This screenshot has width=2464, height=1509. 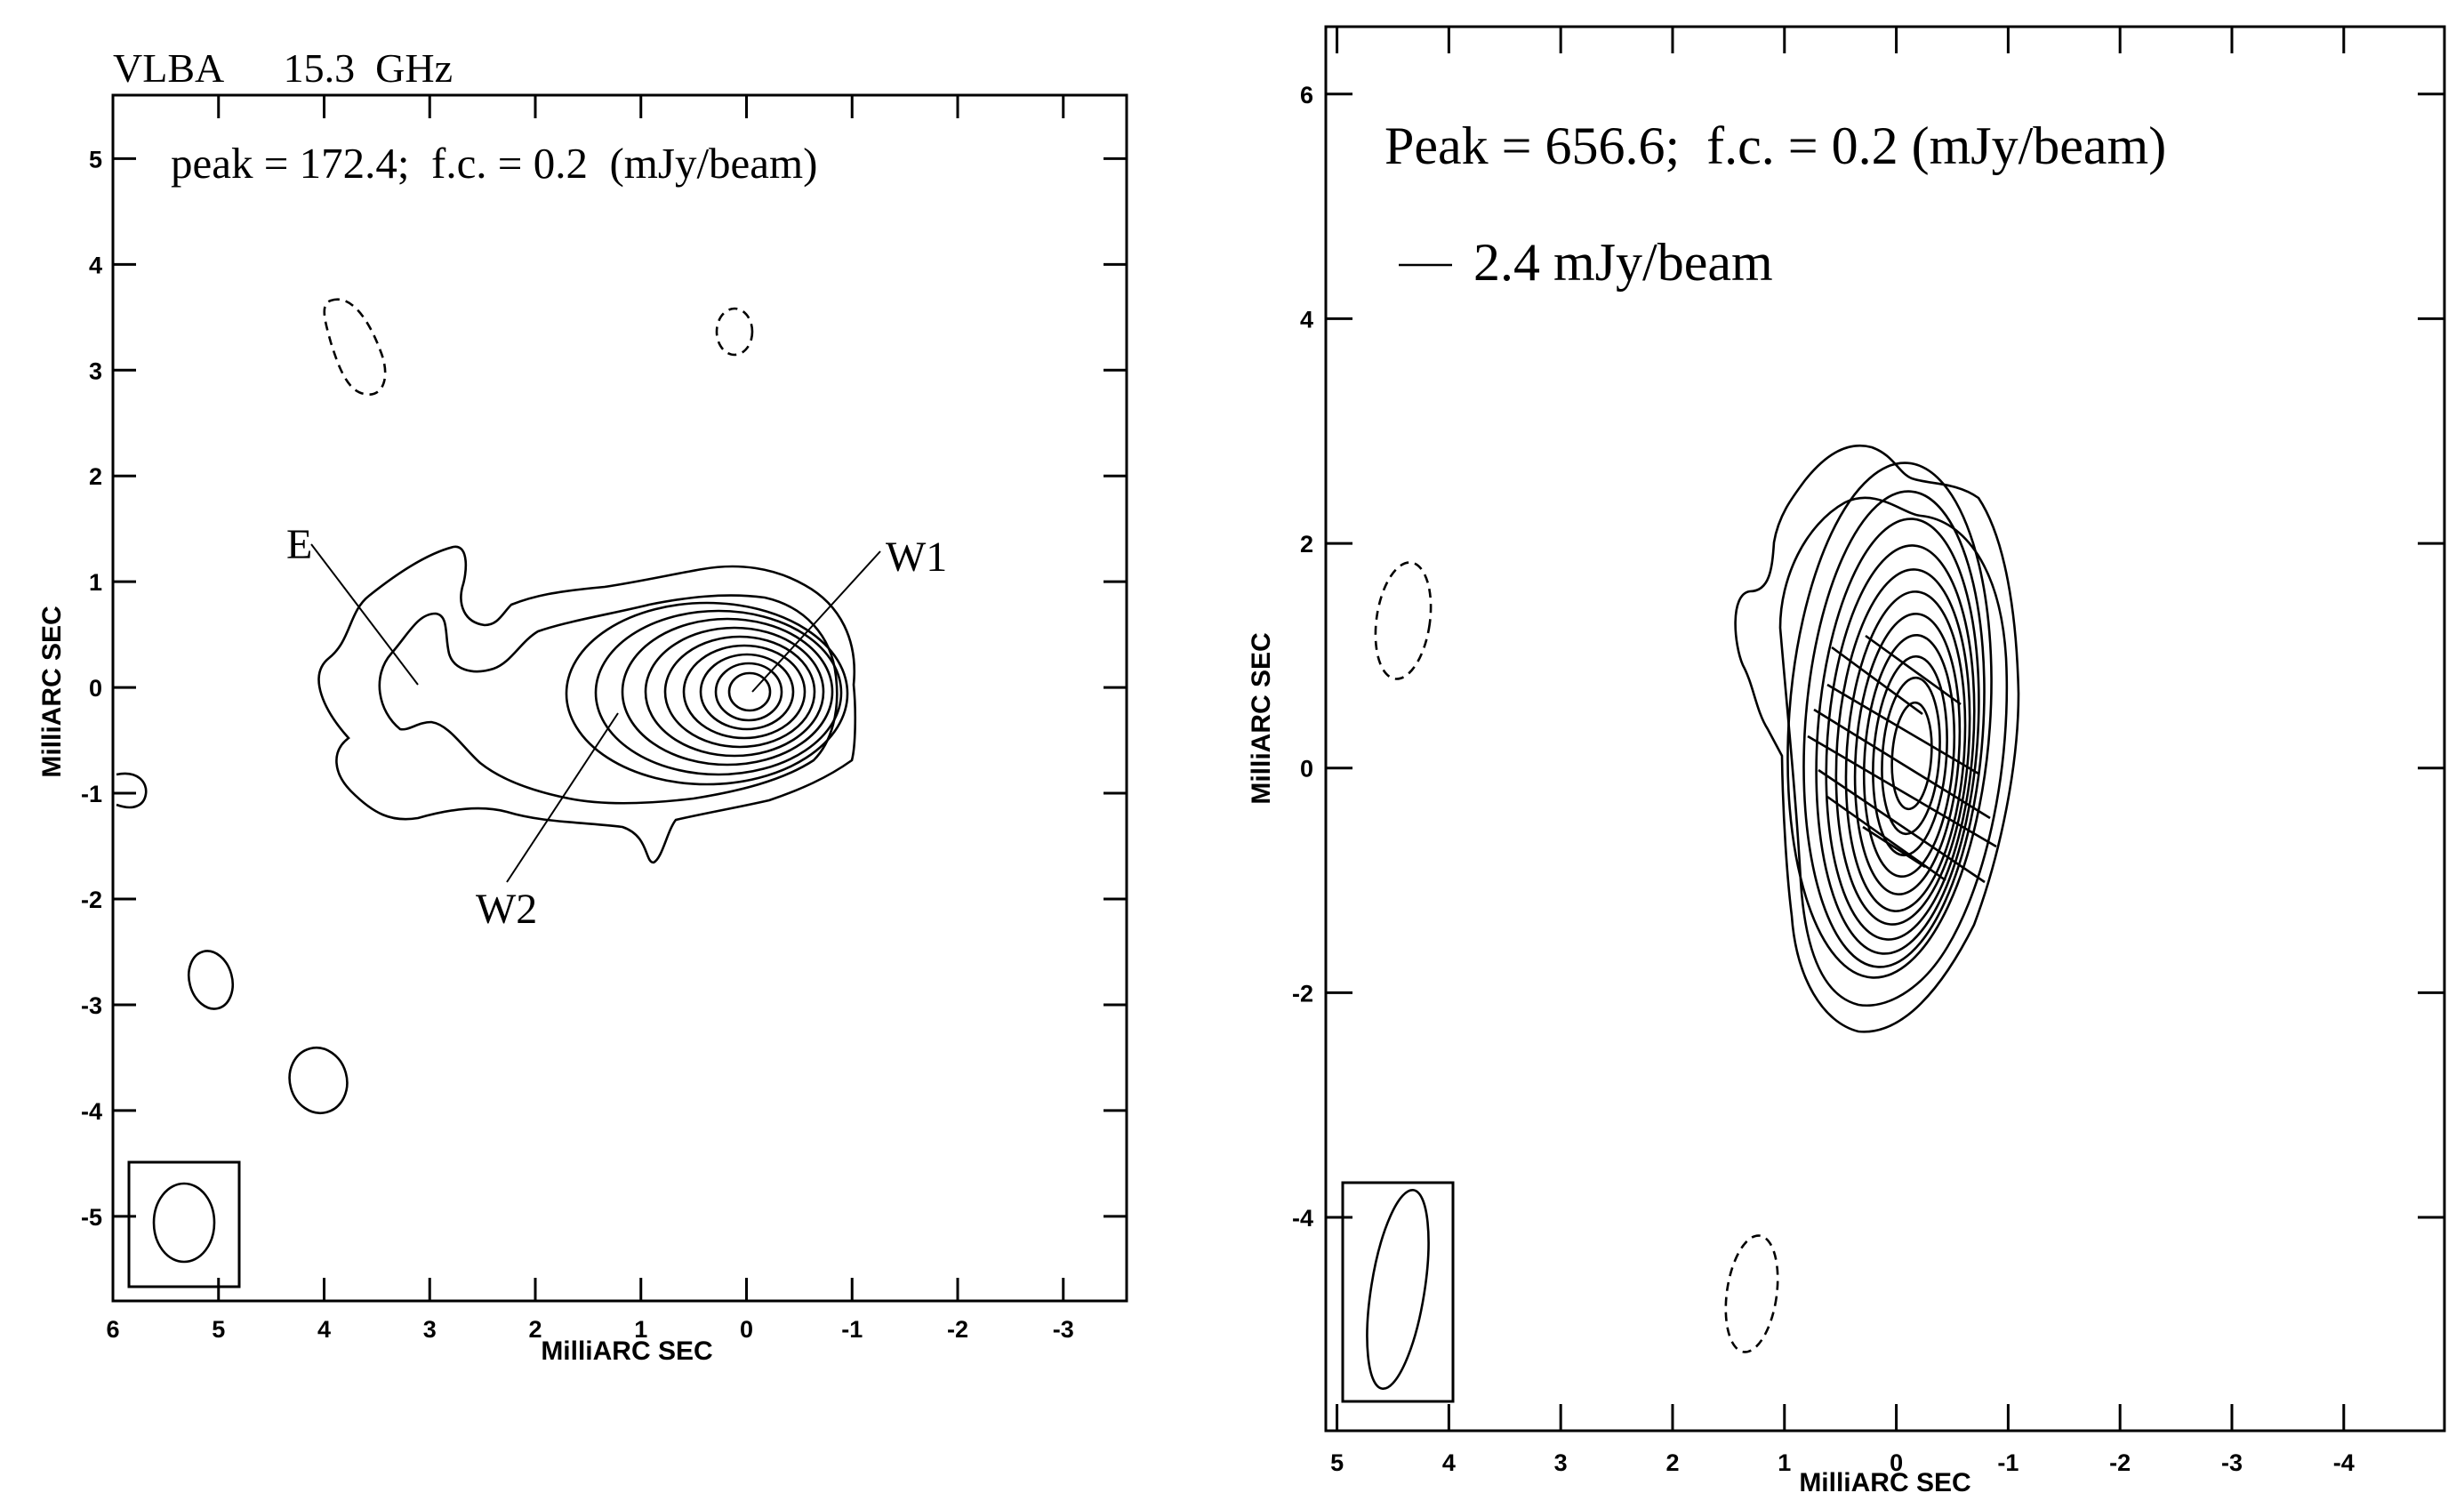 What do you see at coordinates (132, 790) in the screenshot?
I see `left-contour-edge-blob` at bounding box center [132, 790].